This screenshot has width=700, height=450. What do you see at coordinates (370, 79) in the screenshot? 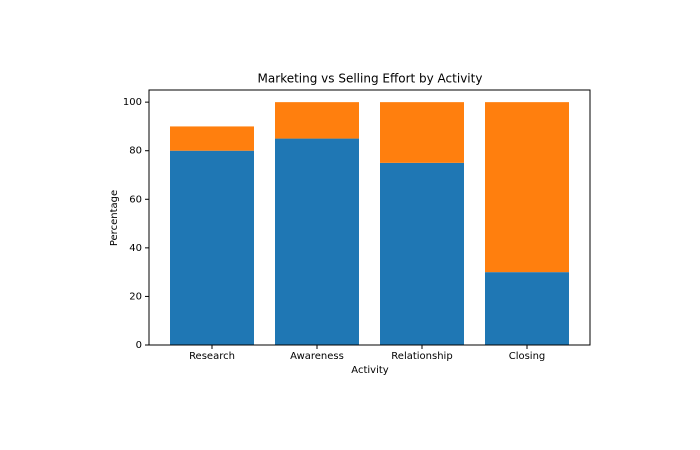
I see `chart-title: Marketing vs Selling Effort by Activity` at bounding box center [370, 79].